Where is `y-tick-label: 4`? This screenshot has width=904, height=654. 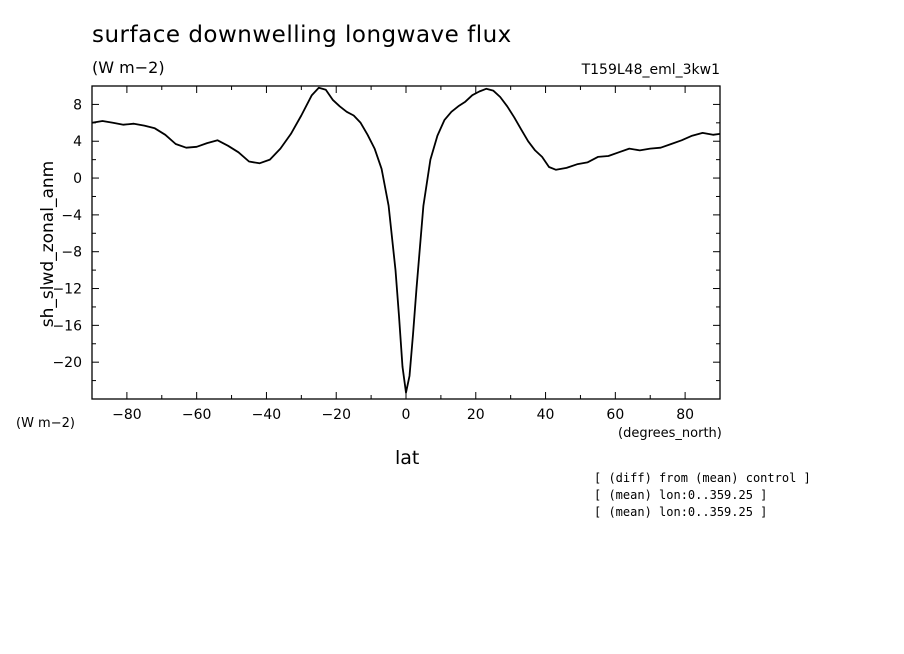 y-tick-label: 4 is located at coordinates (77, 142).